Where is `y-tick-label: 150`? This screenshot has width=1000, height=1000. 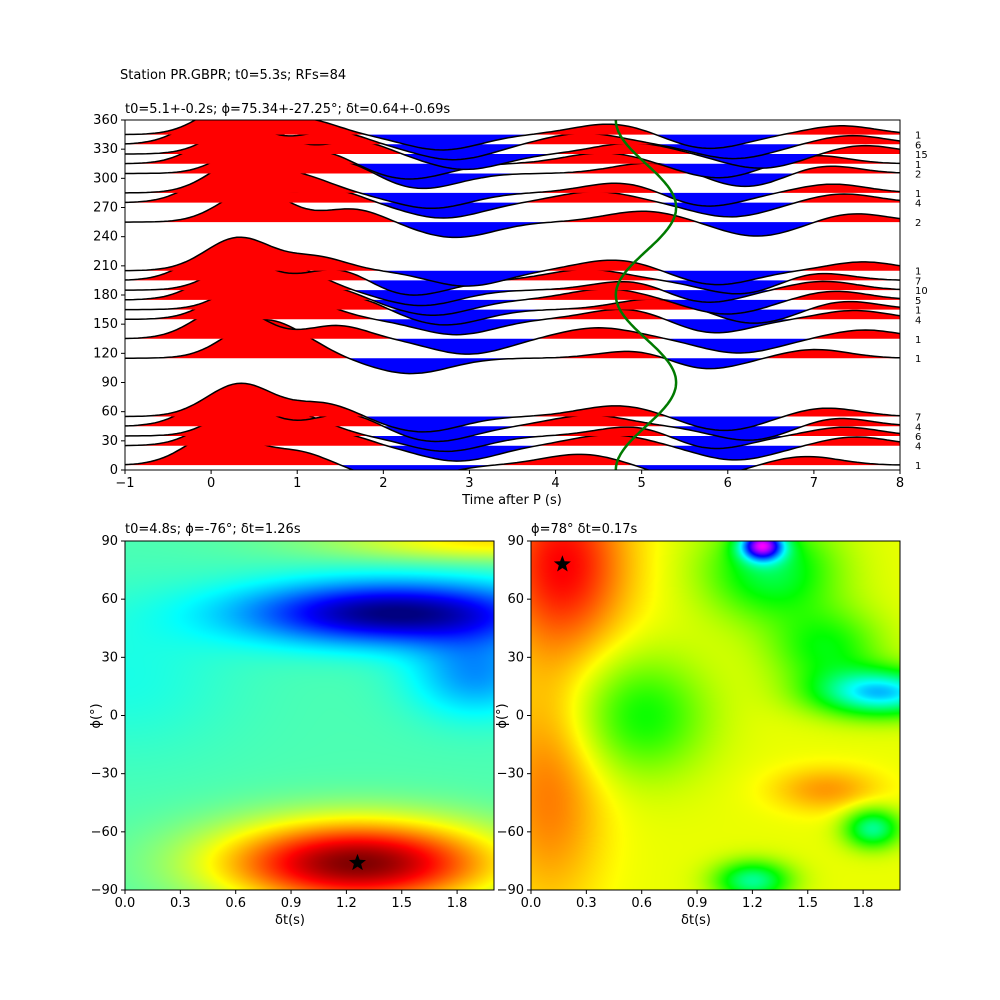 y-tick-label: 150 is located at coordinates (105, 324).